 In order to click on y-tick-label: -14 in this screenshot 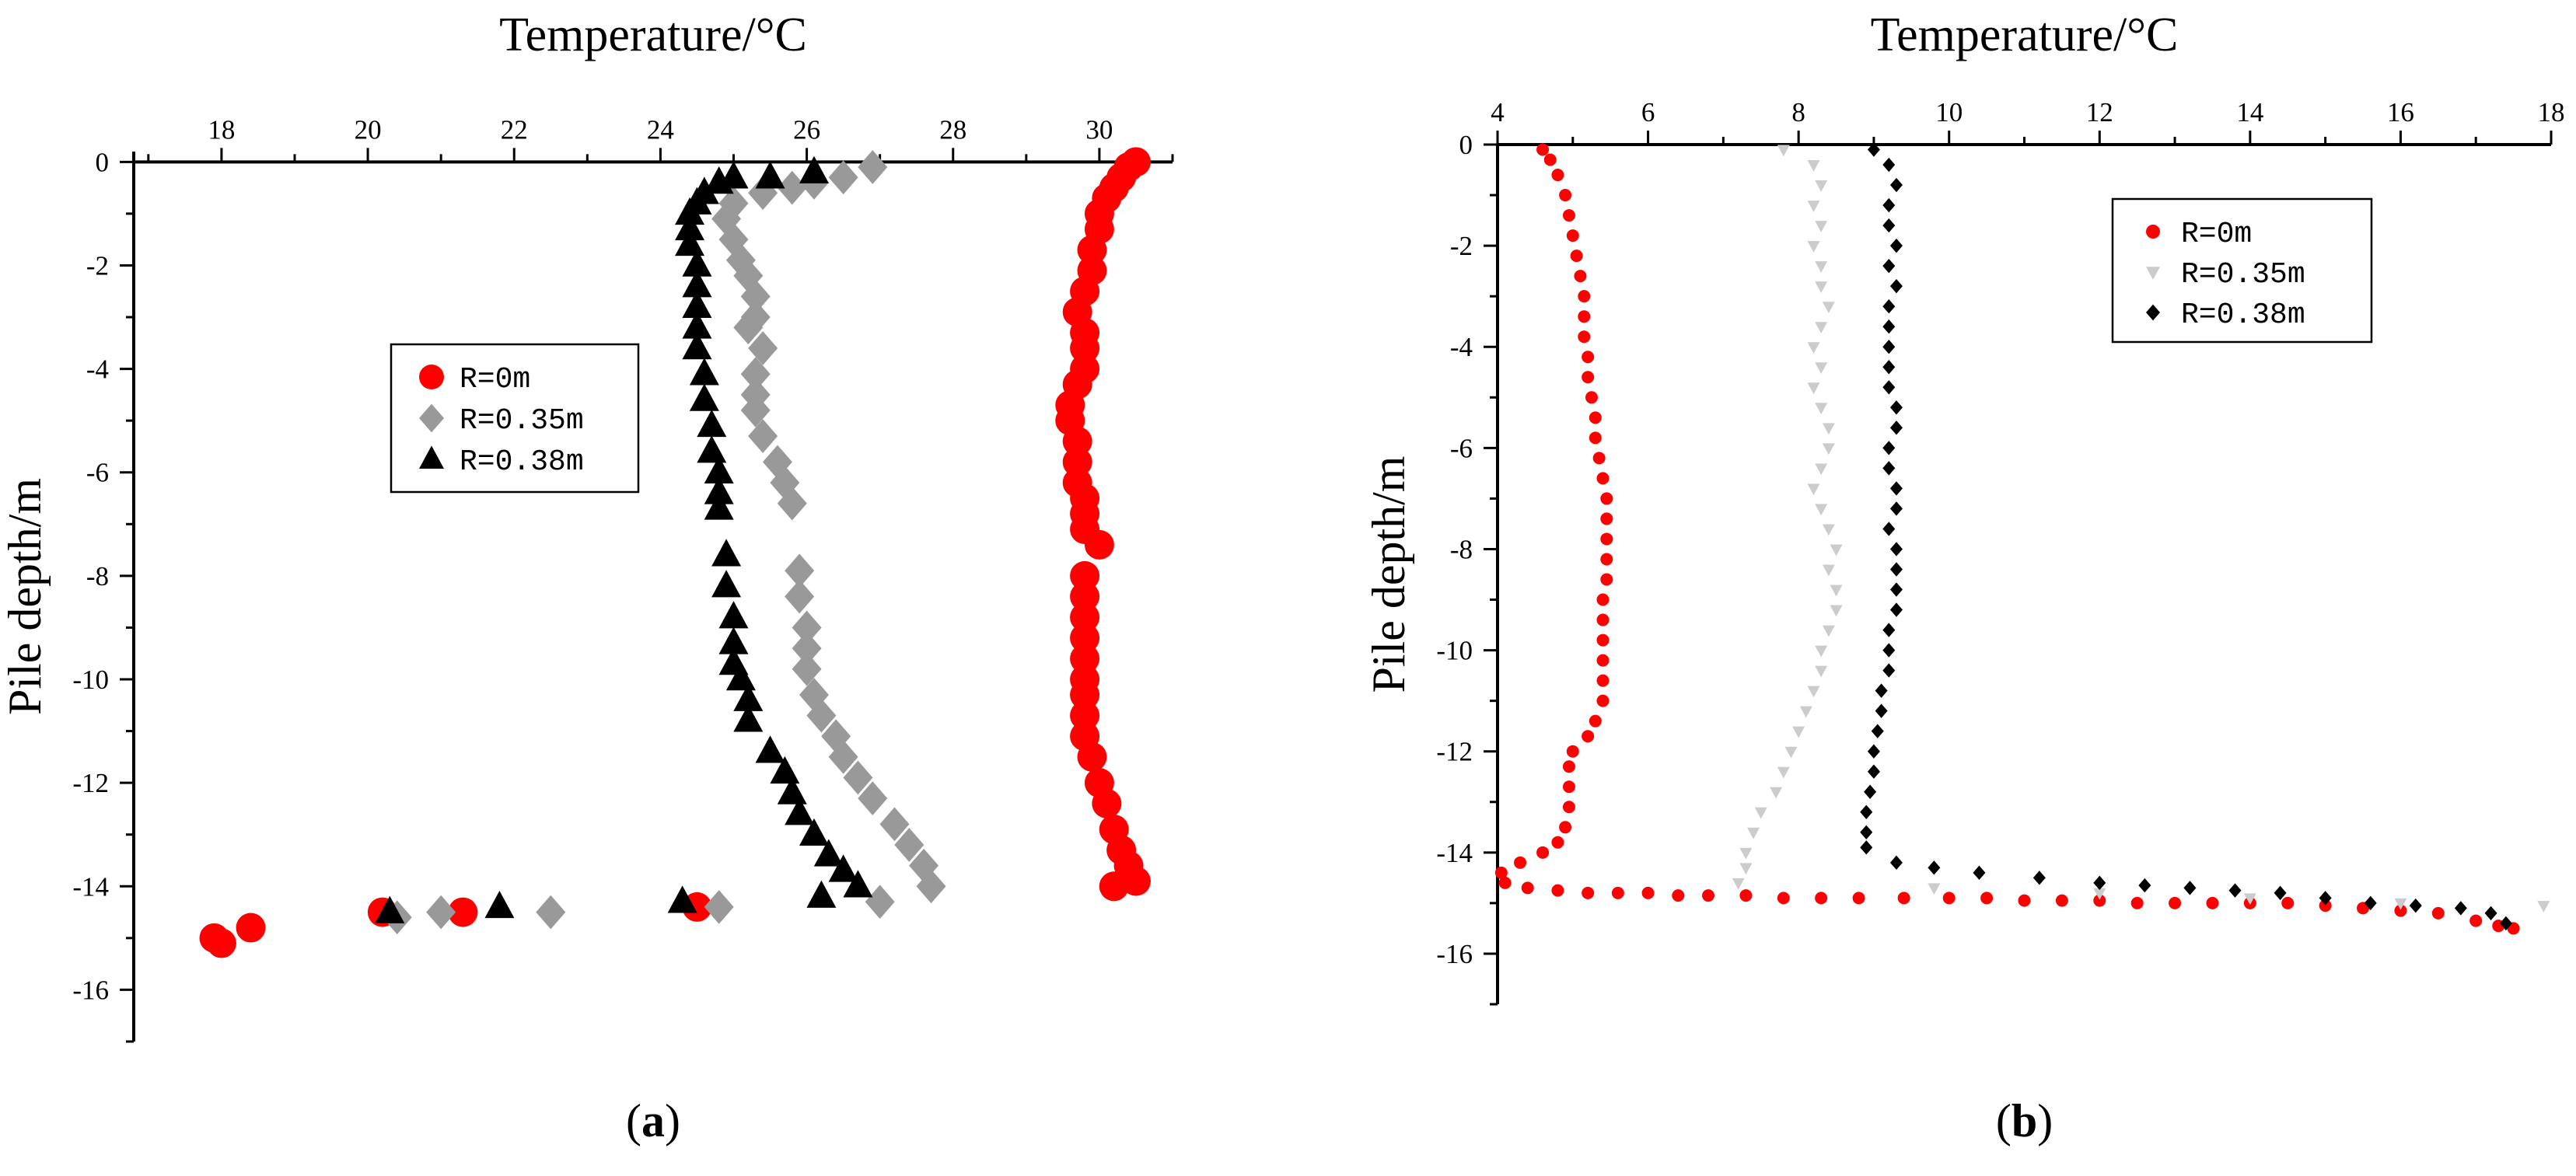, I will do `click(90, 886)`.